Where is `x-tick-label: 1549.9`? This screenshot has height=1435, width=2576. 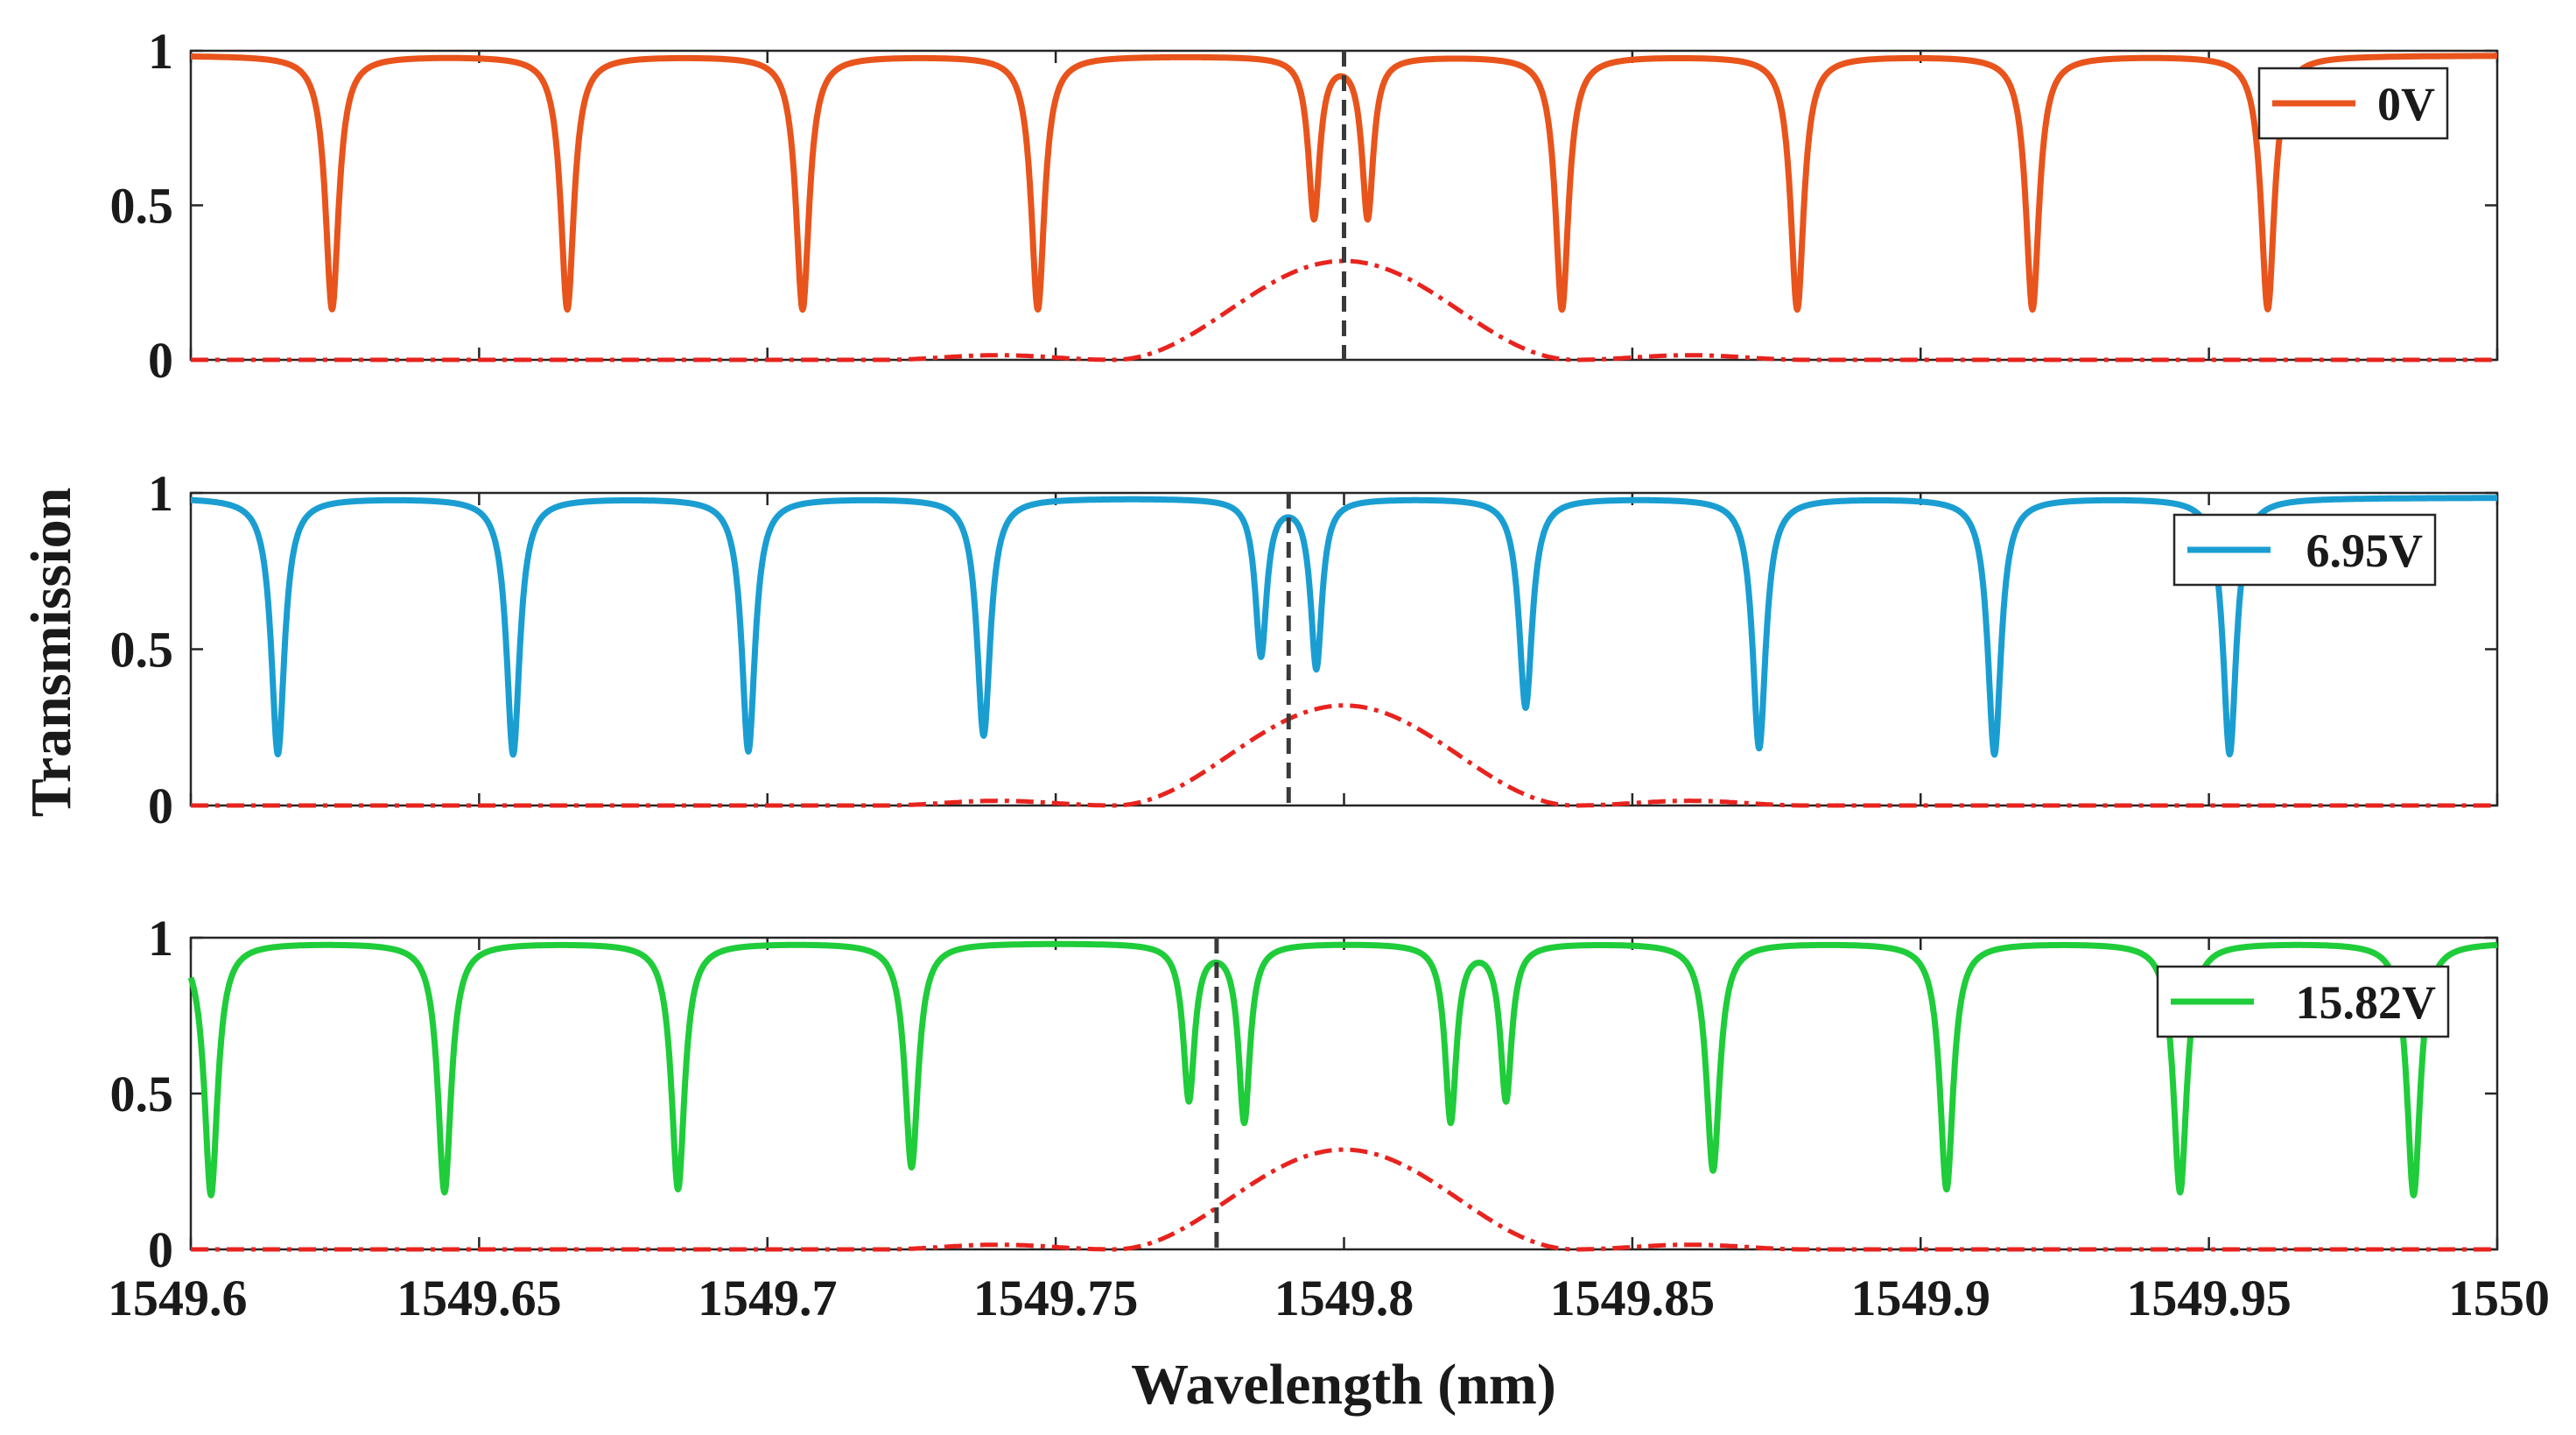
x-tick-label: 1549.9 is located at coordinates (1921, 1298).